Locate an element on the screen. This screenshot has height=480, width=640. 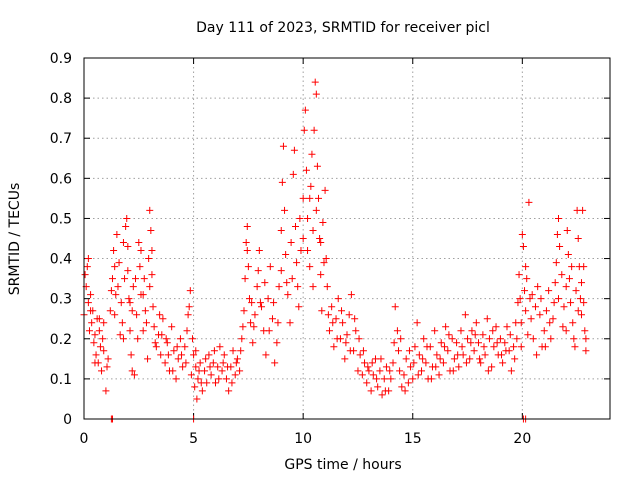
y-tick-label: 0.3 is located at coordinates (61, 300).